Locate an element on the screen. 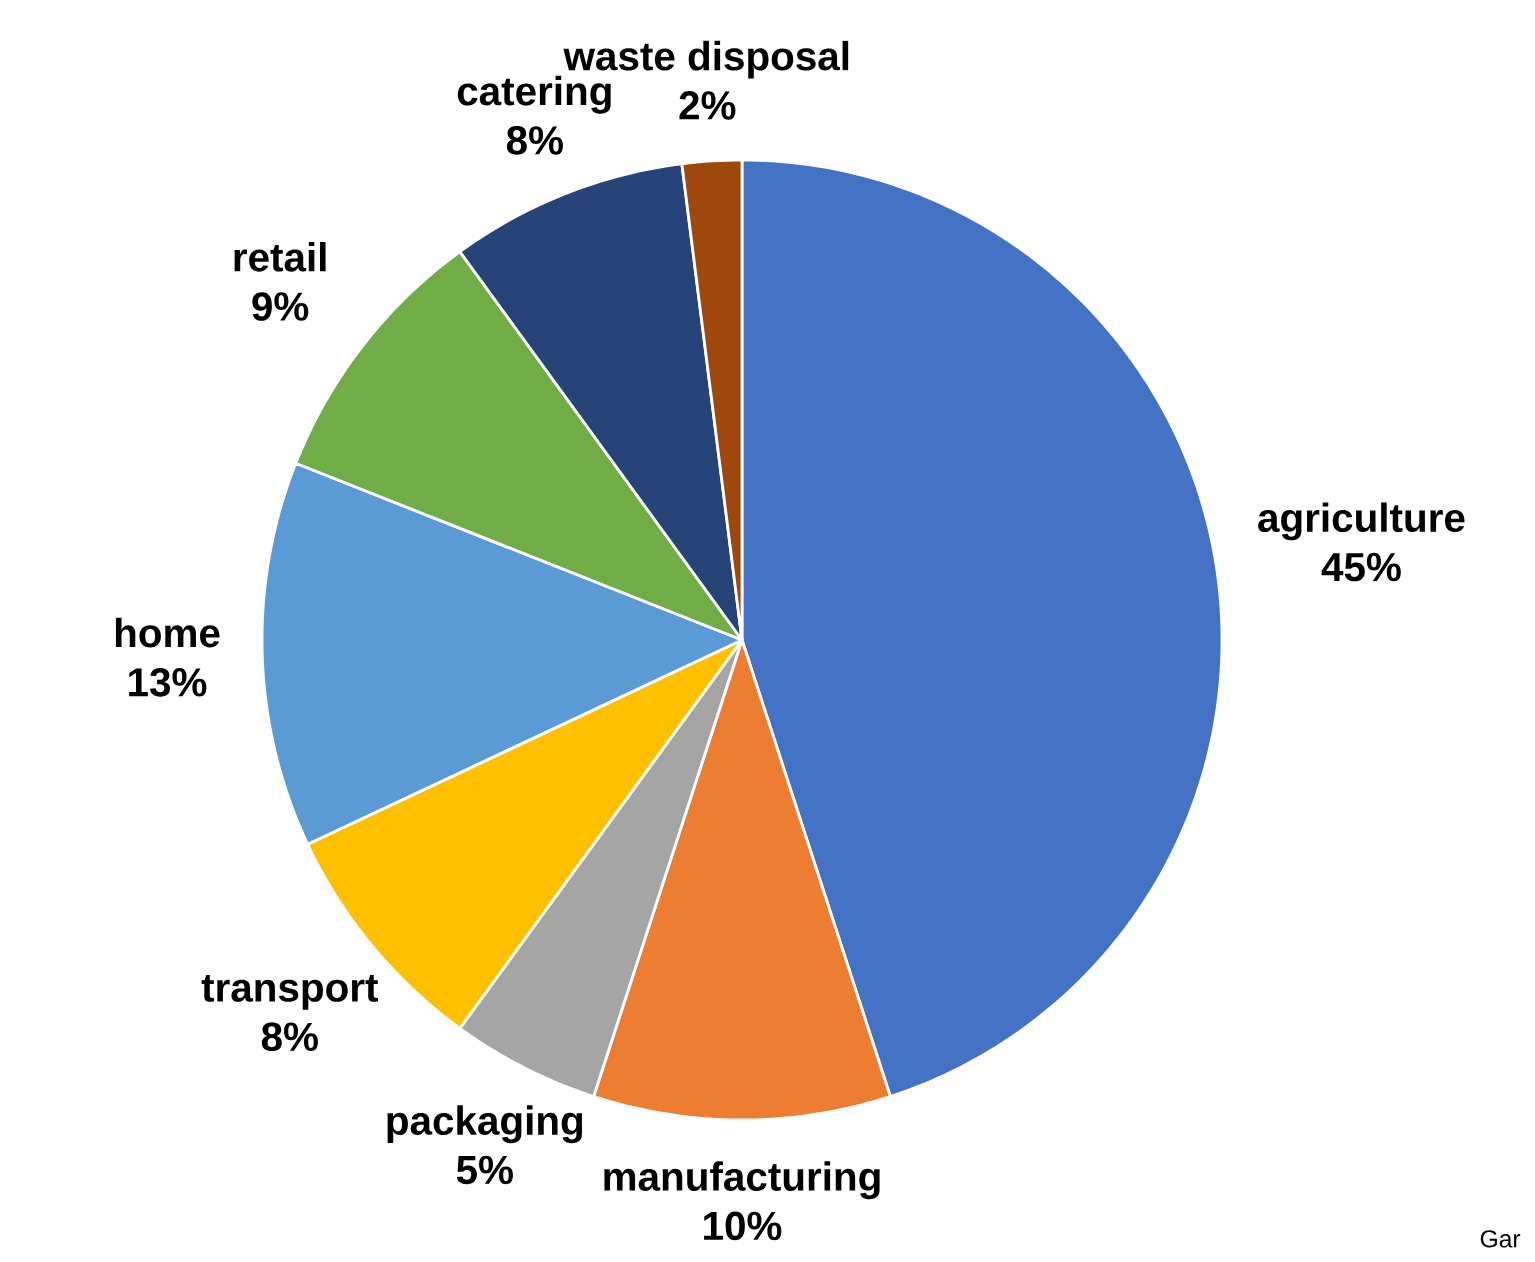 The height and width of the screenshot is (1262, 1535). slice-label: retail is located at coordinates (280, 256).